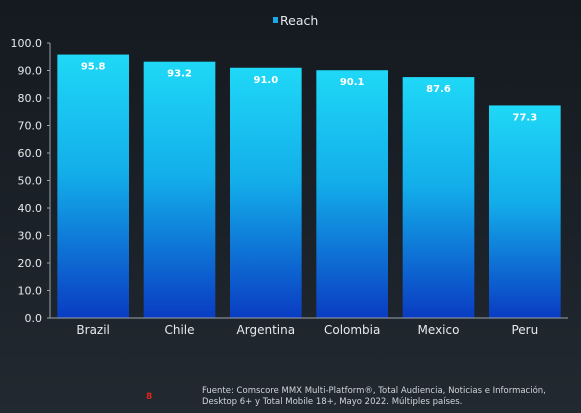 Image resolution: width=581 pixels, height=413 pixels. Describe the element at coordinates (438, 89) in the screenshot. I see `bar-value-label: 87.6` at that location.